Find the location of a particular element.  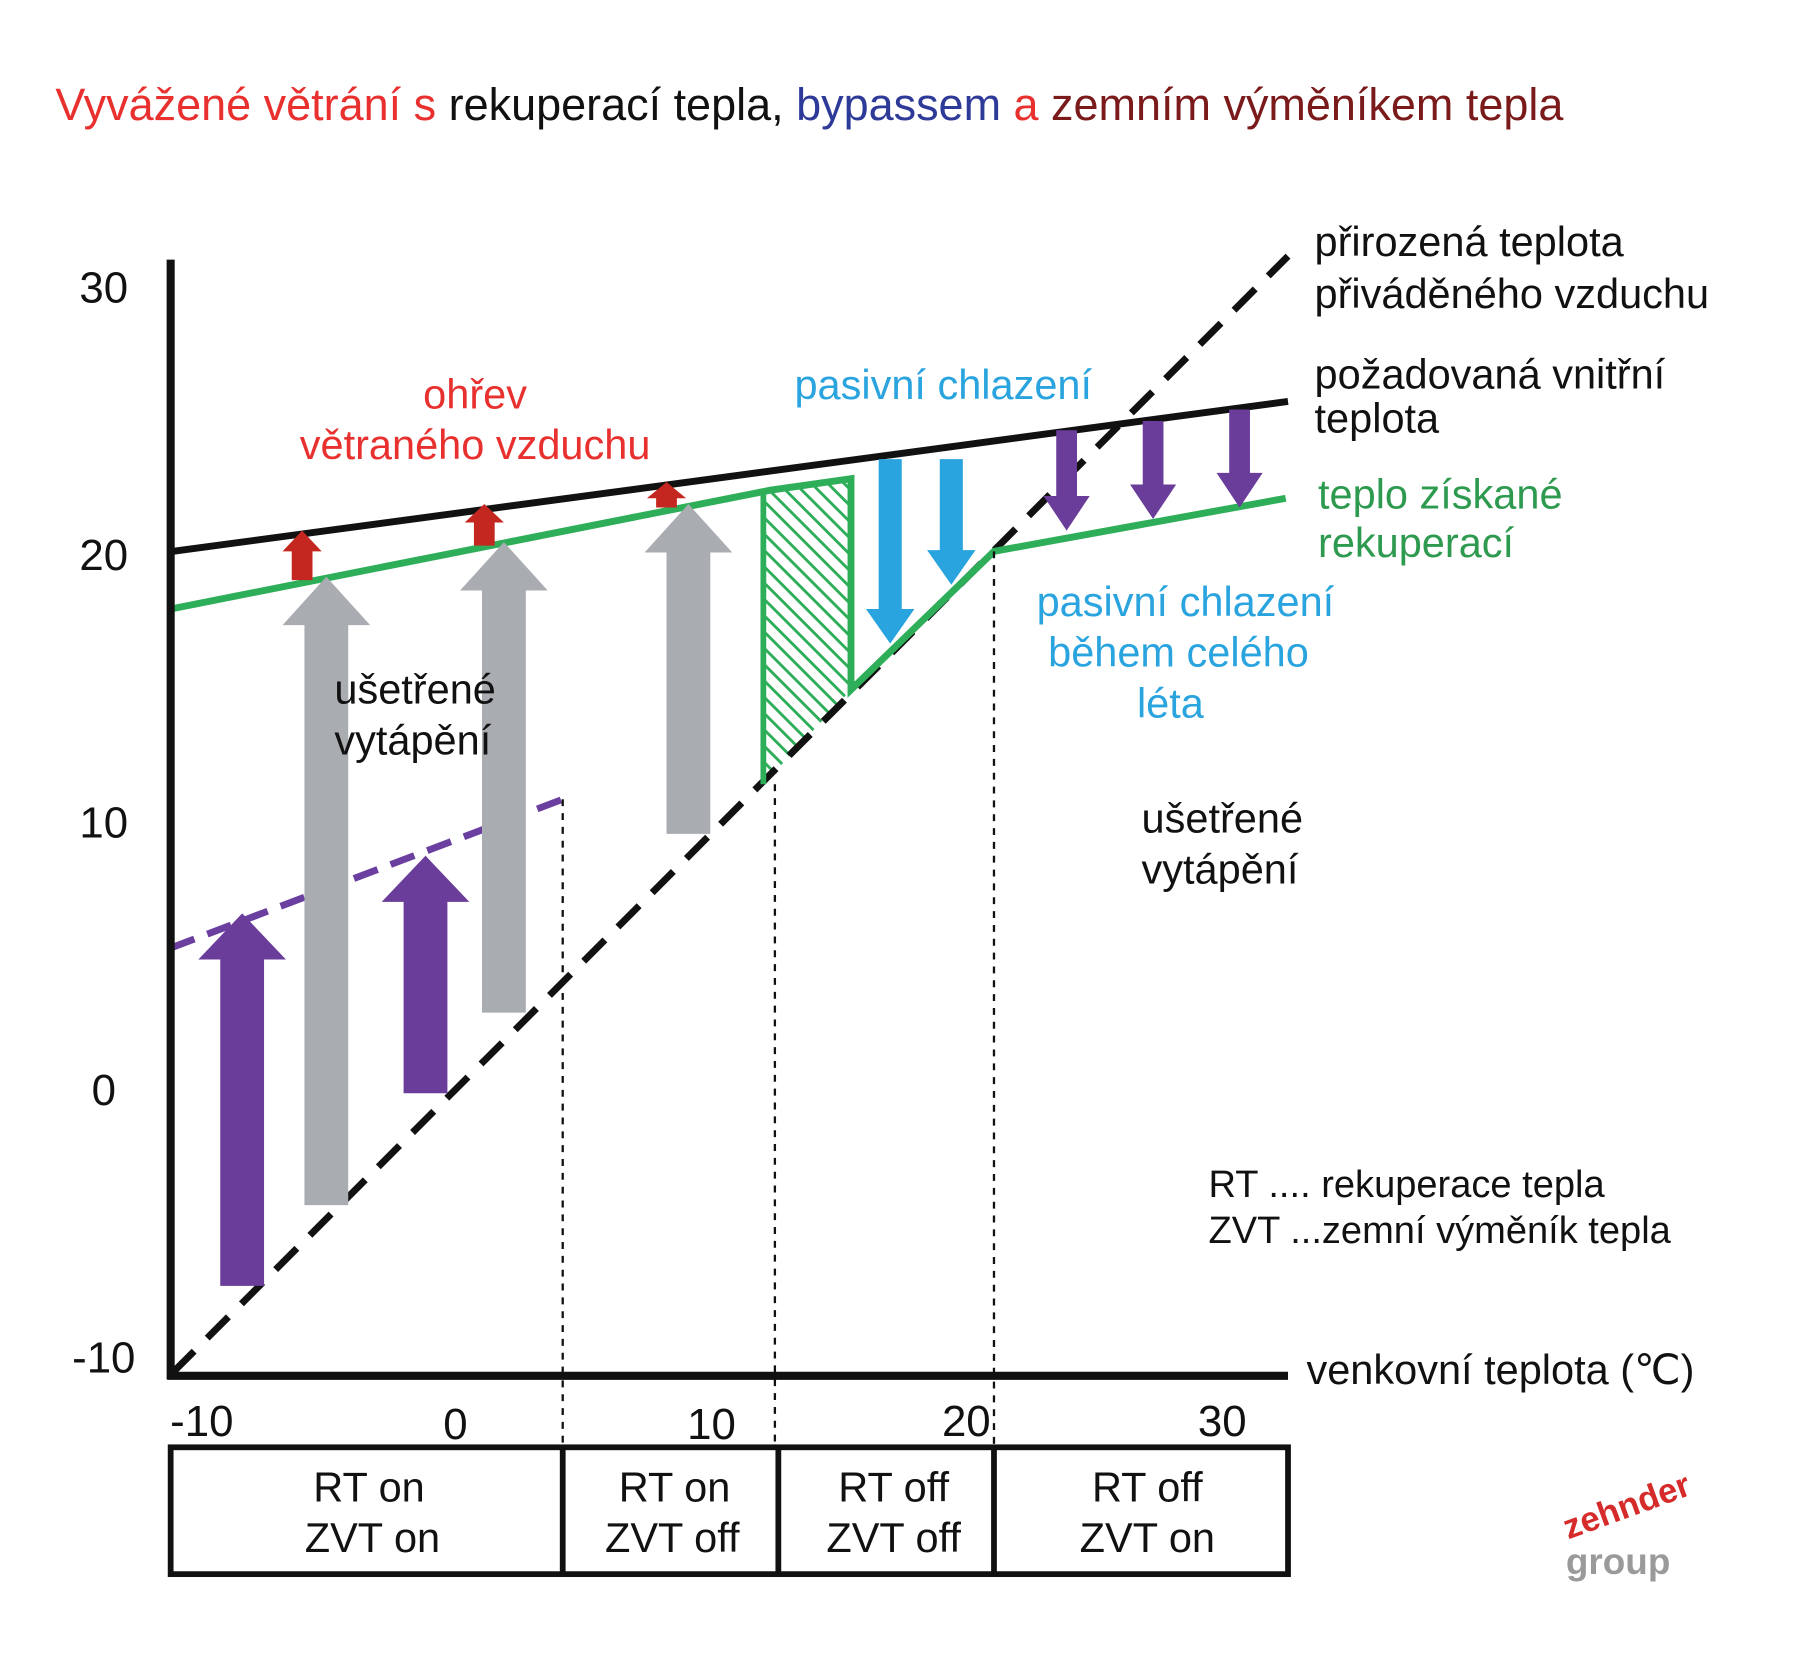

label: rekuperací is located at coordinates (1416, 542).